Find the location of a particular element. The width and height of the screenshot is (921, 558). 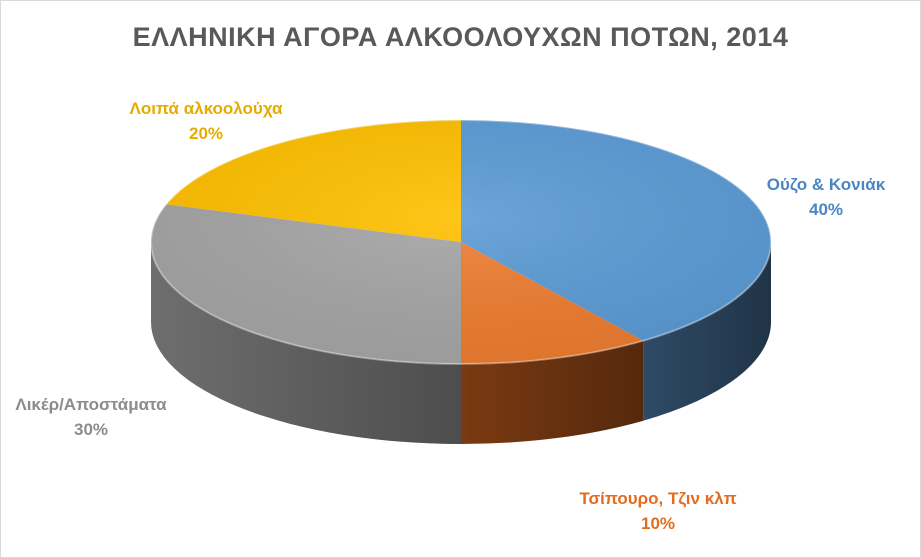

pie-side-shade-ouzo is located at coordinates (707, 331).